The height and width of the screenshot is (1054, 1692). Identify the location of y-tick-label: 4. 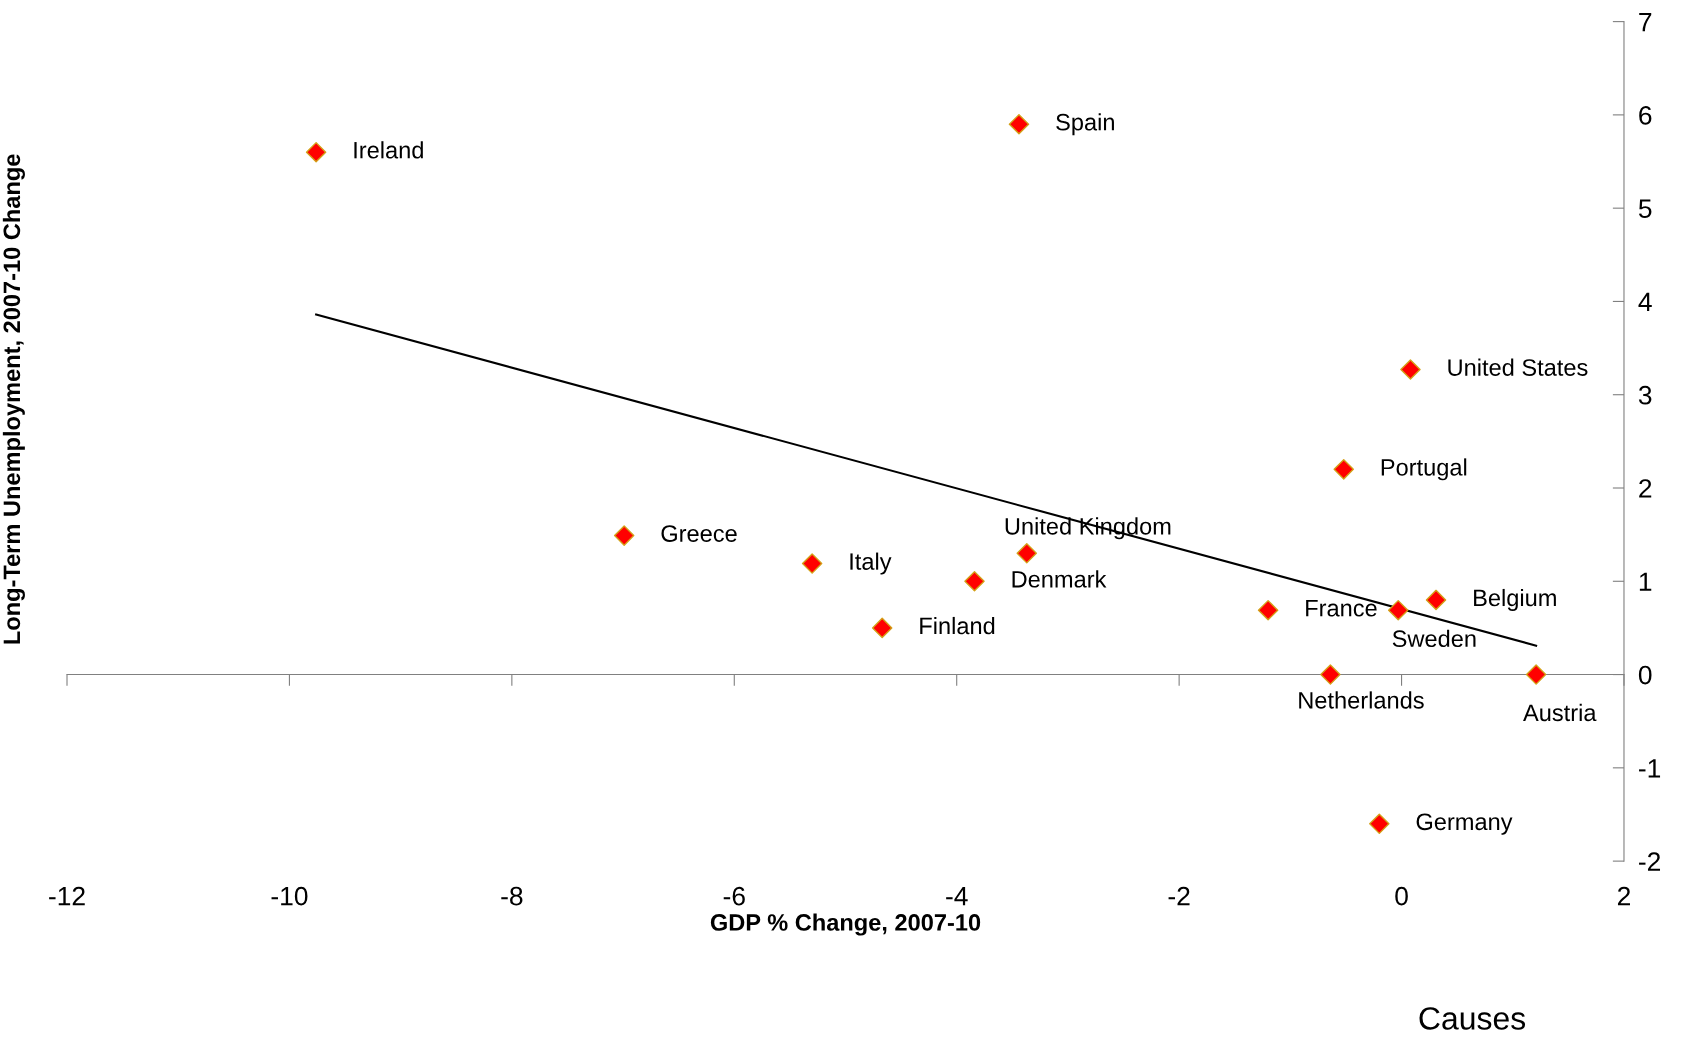
(1645, 302).